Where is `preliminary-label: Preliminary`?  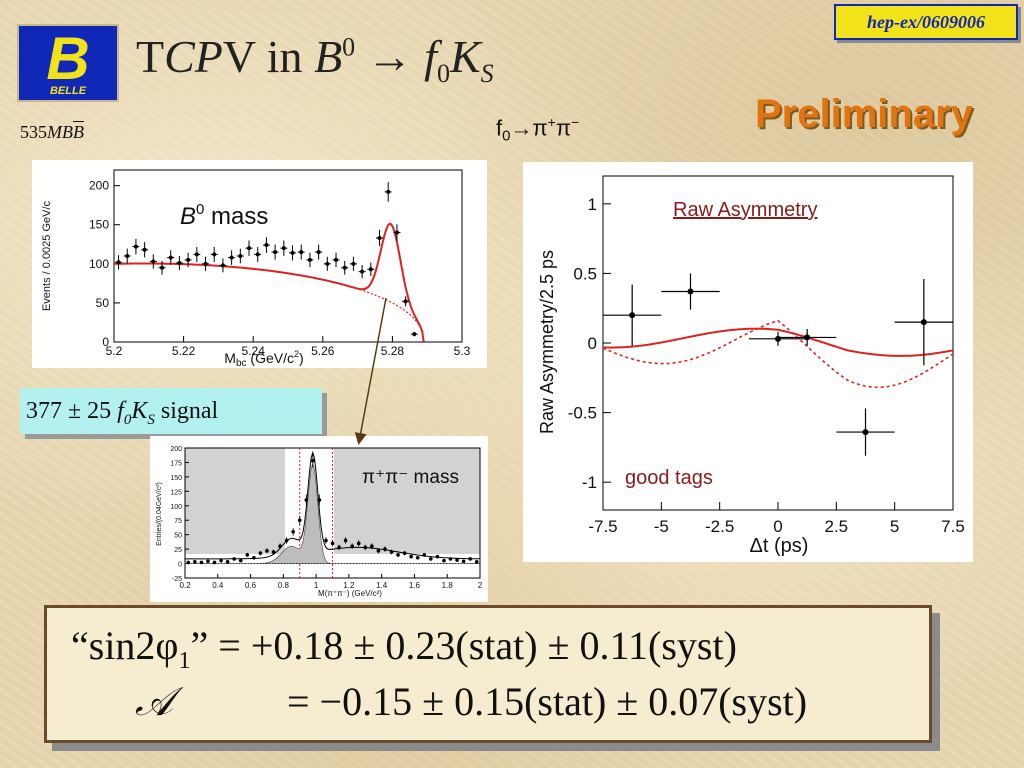 preliminary-label: Preliminary is located at coordinates (864, 114).